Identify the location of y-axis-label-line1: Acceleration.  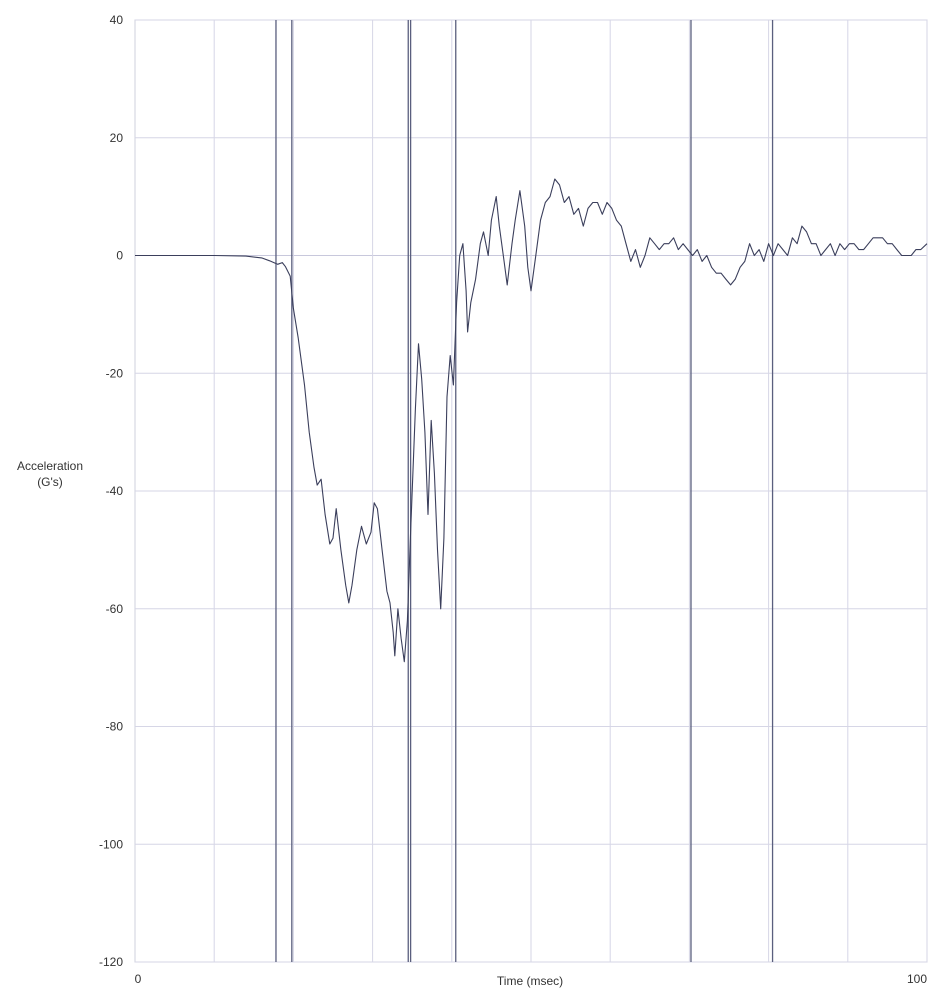
(50, 466).